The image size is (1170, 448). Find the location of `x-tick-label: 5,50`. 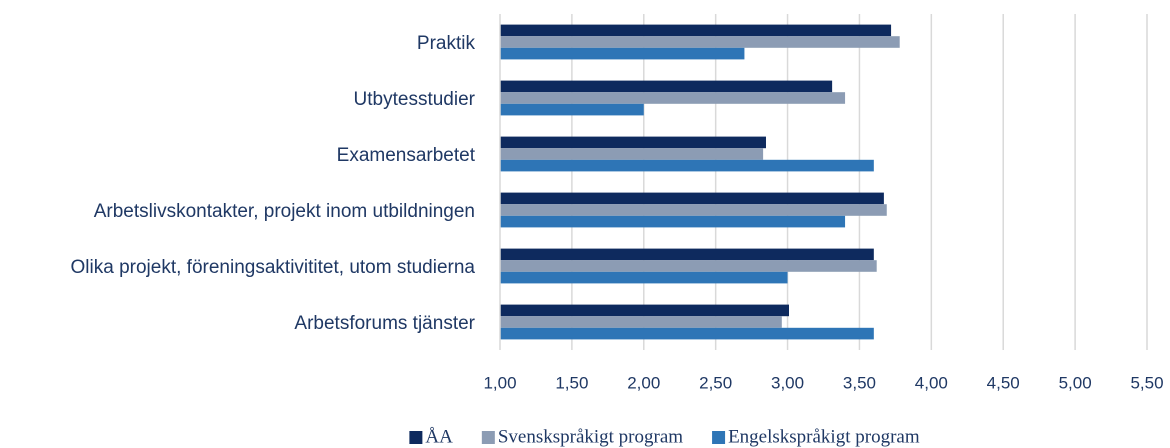

x-tick-label: 5,50 is located at coordinates (1146, 382).